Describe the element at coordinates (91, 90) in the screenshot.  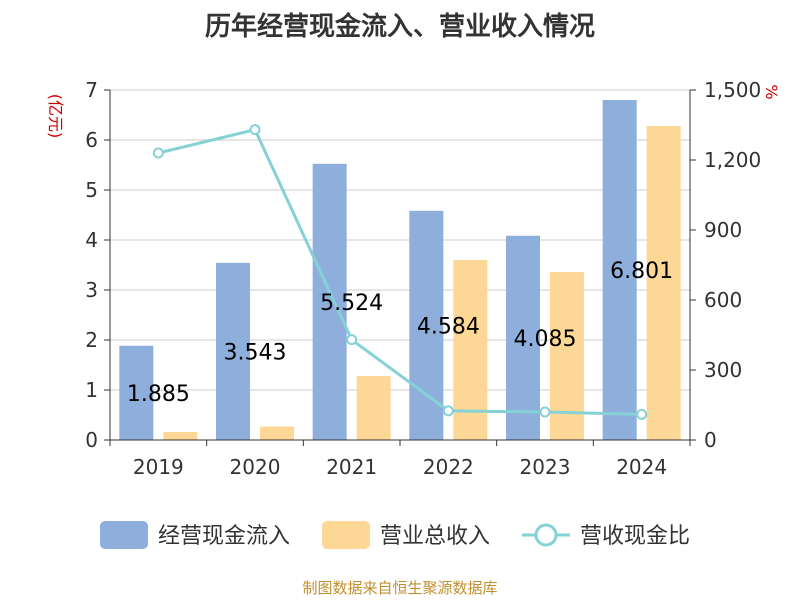
I see `y-left-tick-label: 7` at that location.